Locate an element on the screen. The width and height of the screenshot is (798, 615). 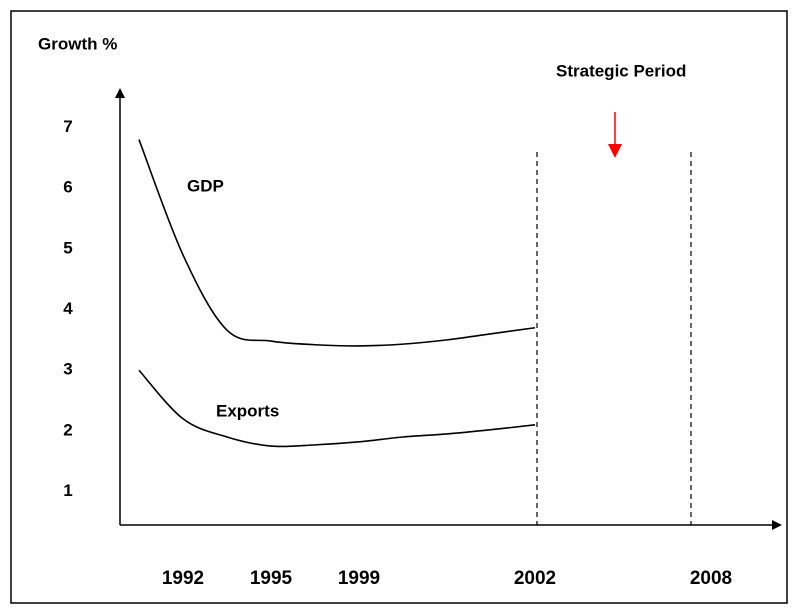
x-tick-label: 1995 is located at coordinates (271, 578).